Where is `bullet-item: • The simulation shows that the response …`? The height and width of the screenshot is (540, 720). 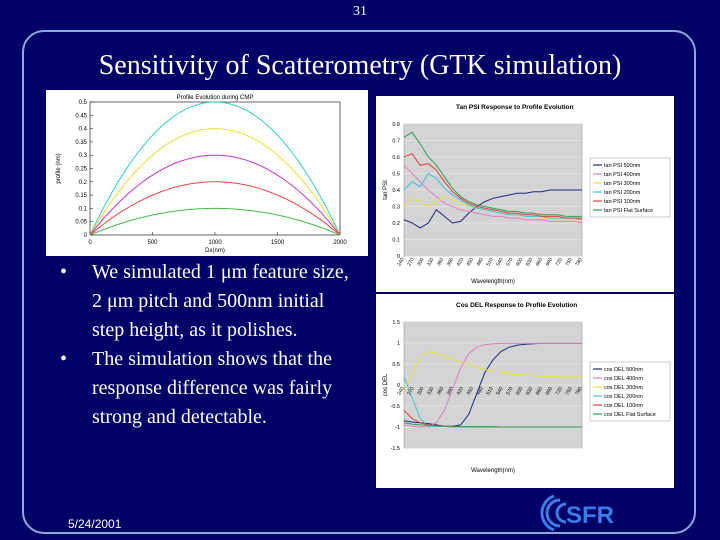 bullet-item: • The simulation shows that the response … is located at coordinates (196, 388).